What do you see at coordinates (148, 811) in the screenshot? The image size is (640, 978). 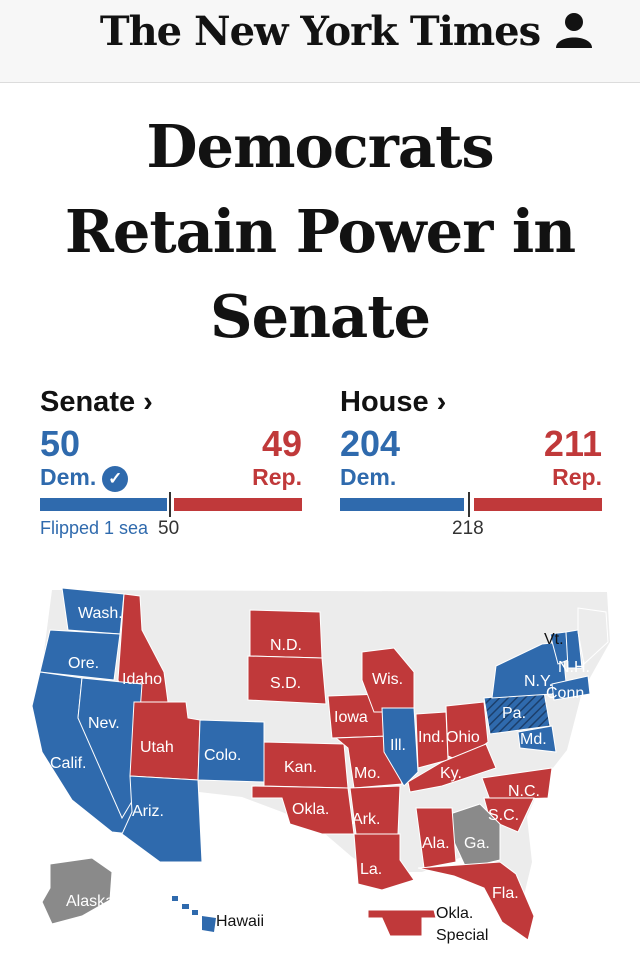 I see `label-ariz: Ariz.` at bounding box center [148, 811].